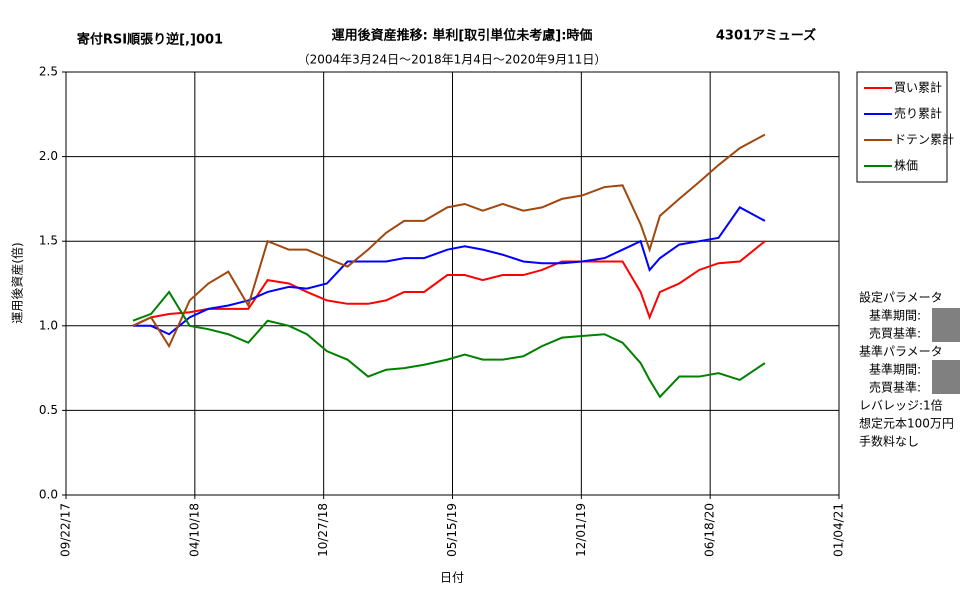  I want to click on x-tick-label: 10/27/18, so click(323, 530).